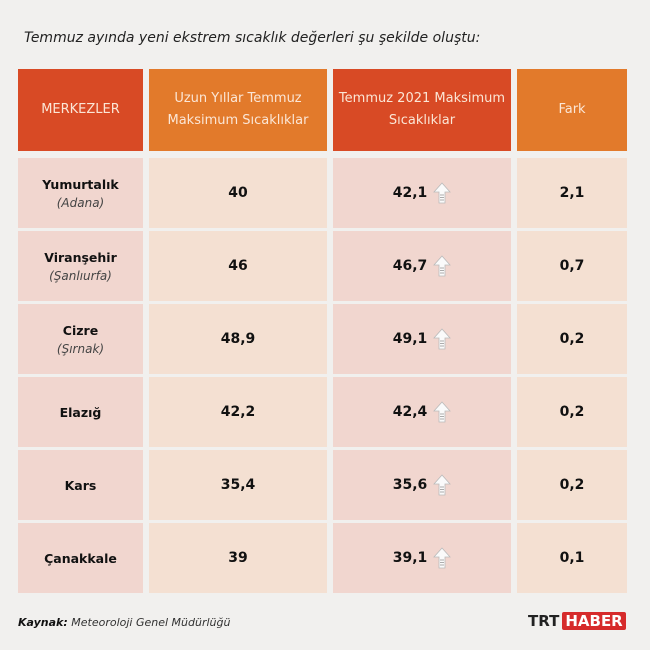 Image resolution: width=650 pixels, height=650 pixels. I want to click on cell-long-term: 35,4, so click(238, 485).